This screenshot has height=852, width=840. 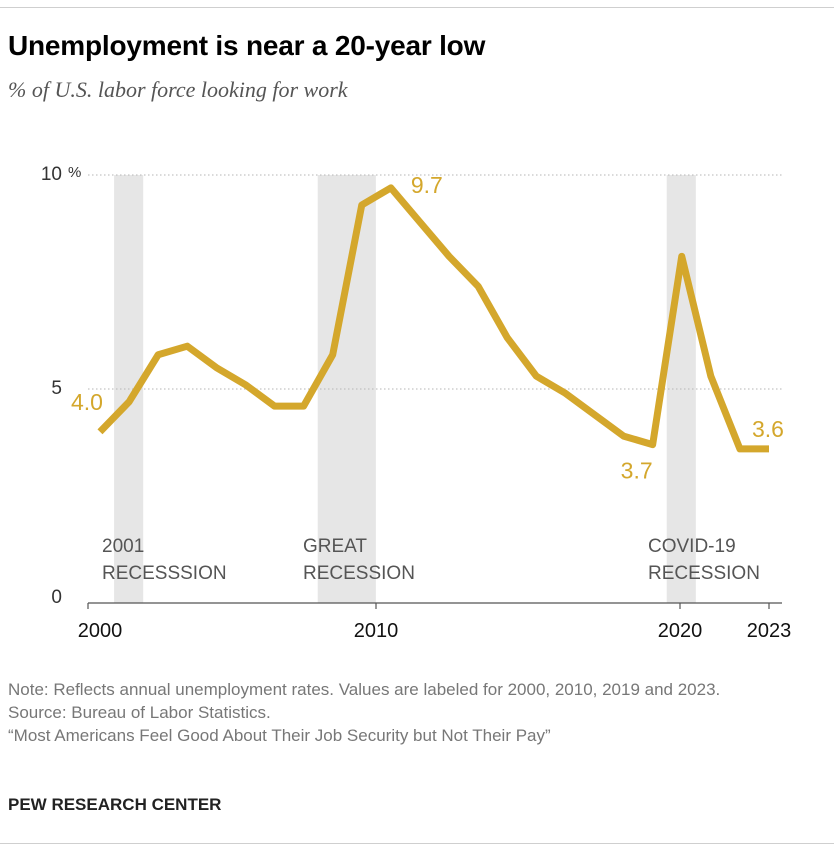 I want to click on y-axis: 0 5 10%, so click(x=61, y=386).